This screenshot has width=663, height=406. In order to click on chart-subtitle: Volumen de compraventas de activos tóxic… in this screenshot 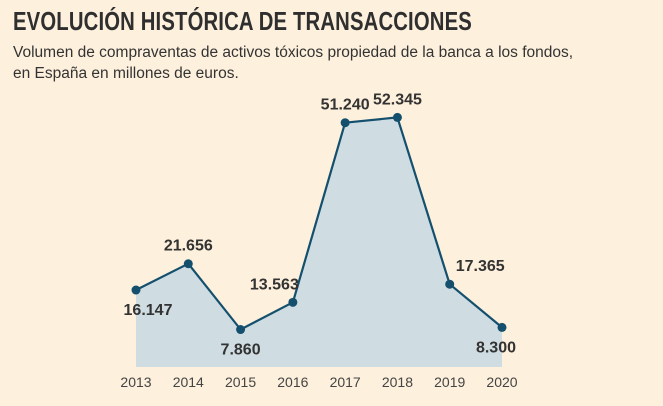, I will do `click(333, 63)`.